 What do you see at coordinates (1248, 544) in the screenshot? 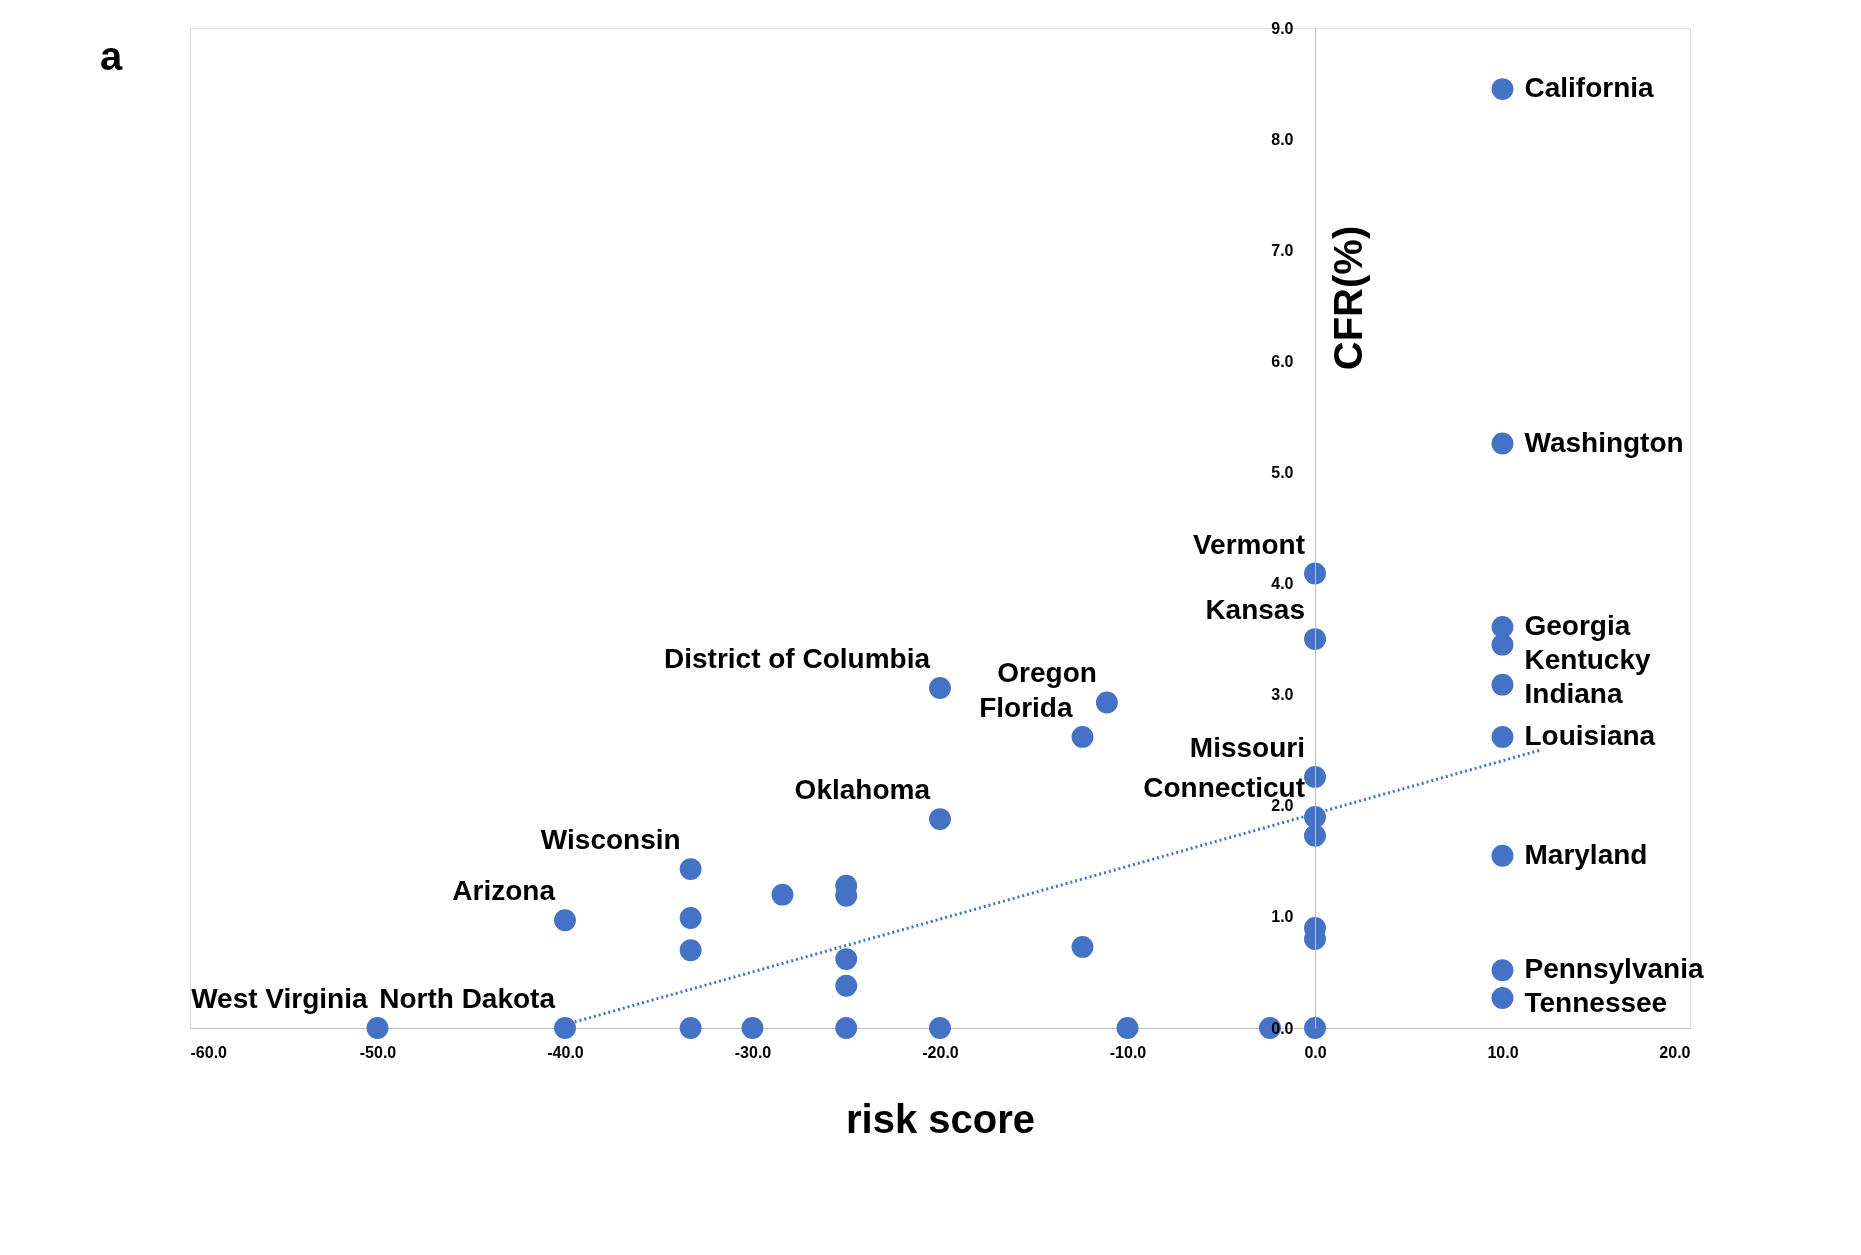
I see `annotation: Vermont` at bounding box center [1248, 544].